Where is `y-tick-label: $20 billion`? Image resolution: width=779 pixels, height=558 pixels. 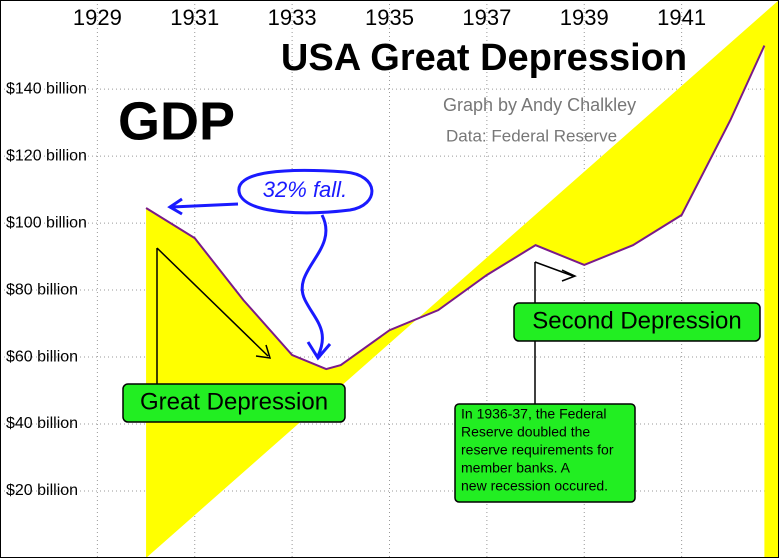
y-tick-label: $20 billion is located at coordinates (42, 490).